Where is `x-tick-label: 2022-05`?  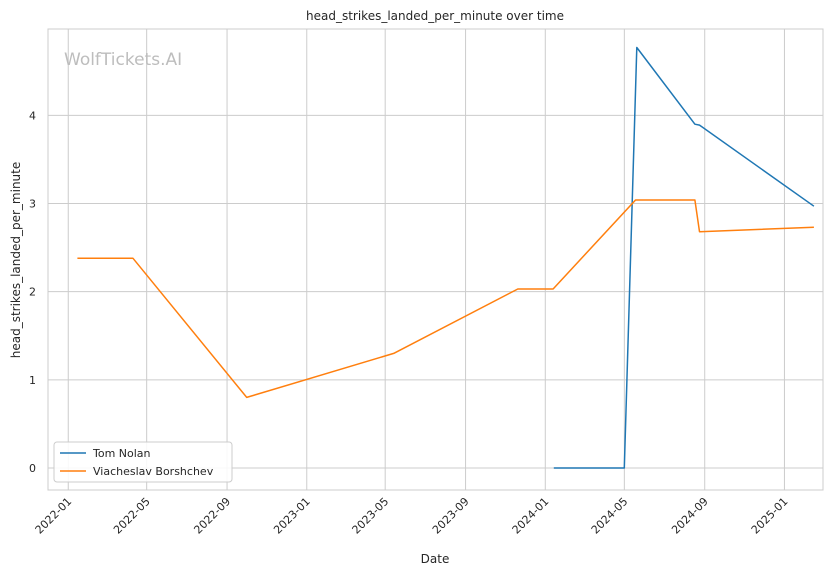
x-tick-label: 2022-05 is located at coordinates (132, 516).